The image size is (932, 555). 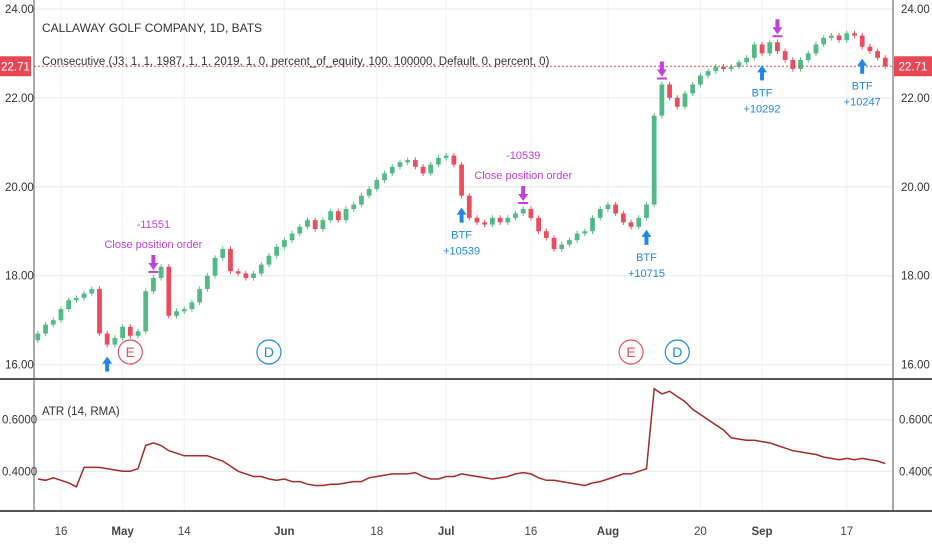 I want to click on price-tick-label-right: 16.00, so click(x=915, y=366).